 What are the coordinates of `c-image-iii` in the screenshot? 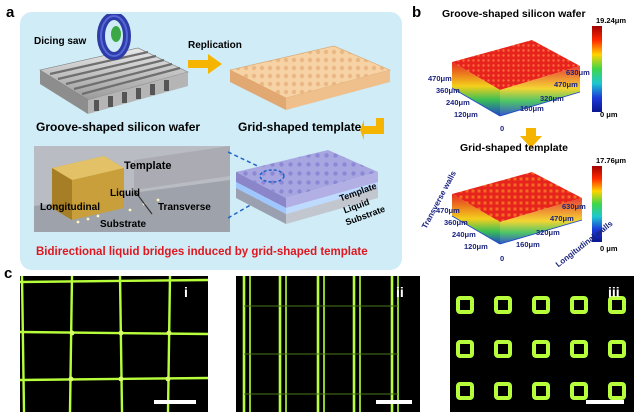 It's located at (542, 344).